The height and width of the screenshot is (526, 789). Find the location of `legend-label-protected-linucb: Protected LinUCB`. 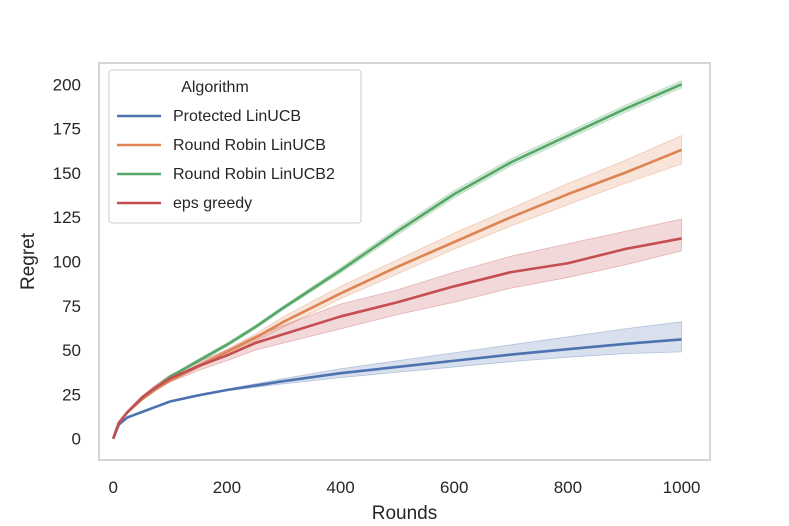

legend-label-protected-linucb: Protected LinUCB is located at coordinates (237, 116).